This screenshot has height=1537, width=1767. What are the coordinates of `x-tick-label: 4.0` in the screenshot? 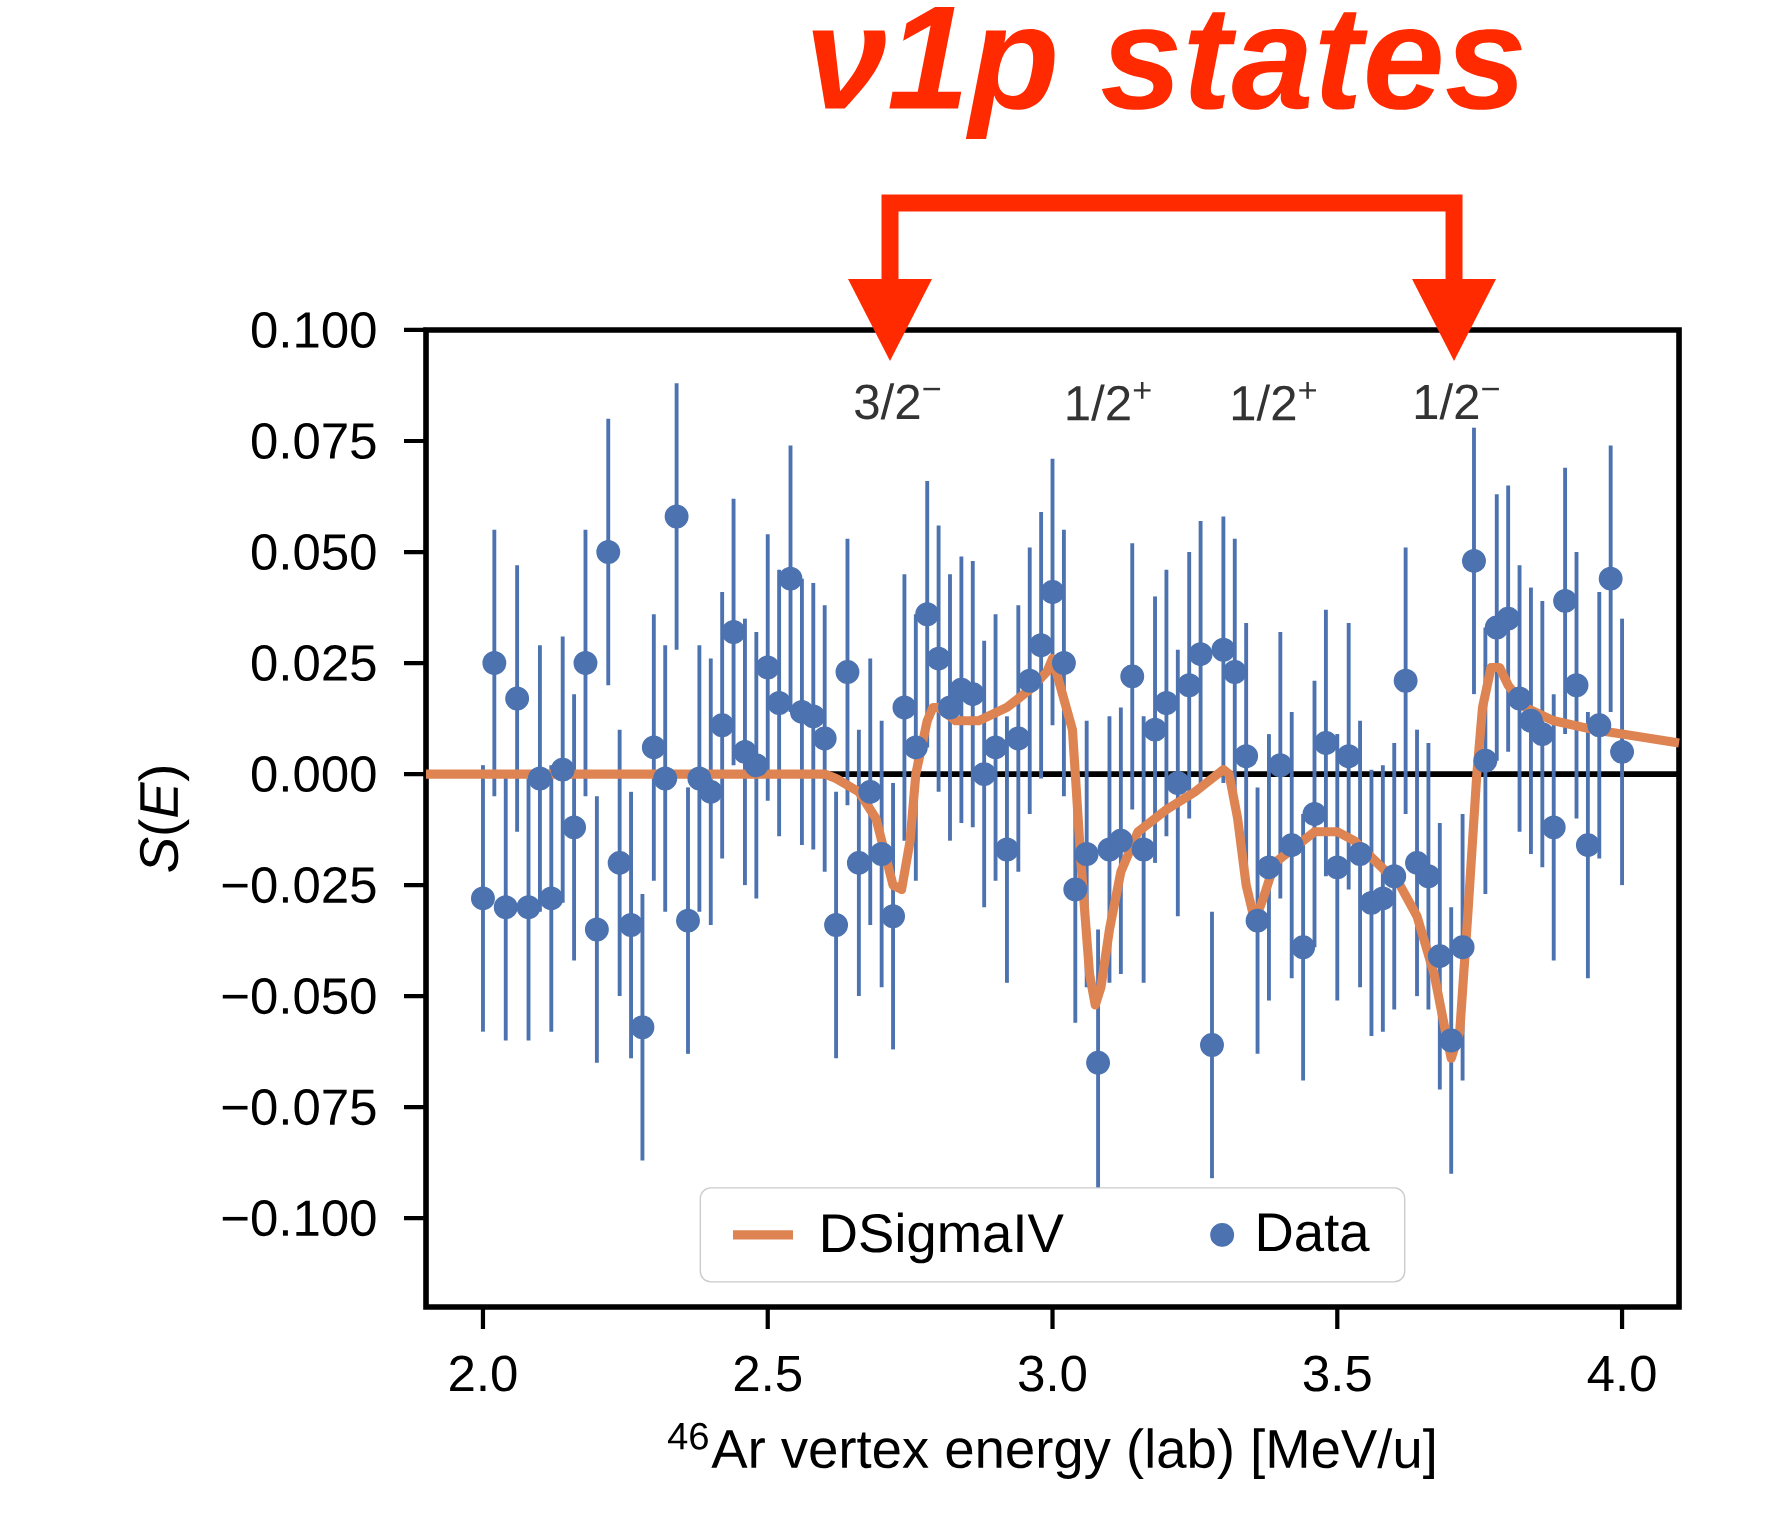 It's located at (1621, 1373).